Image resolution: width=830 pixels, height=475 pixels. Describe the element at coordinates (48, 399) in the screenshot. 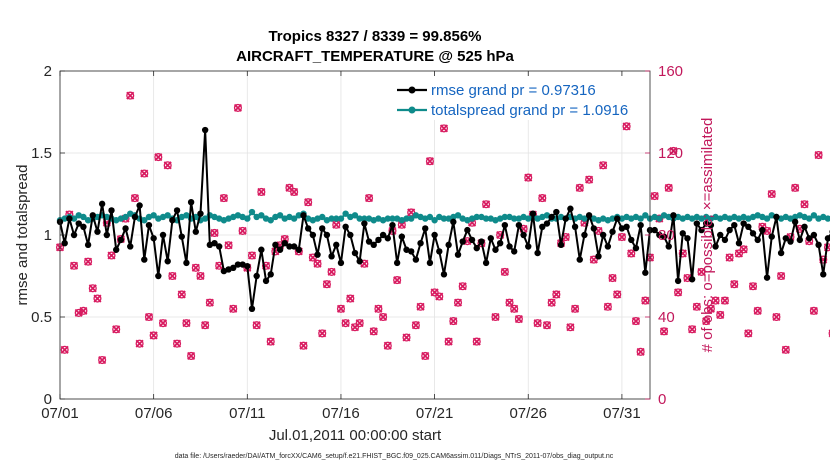

I see `y-left-tick-label: 0` at that location.